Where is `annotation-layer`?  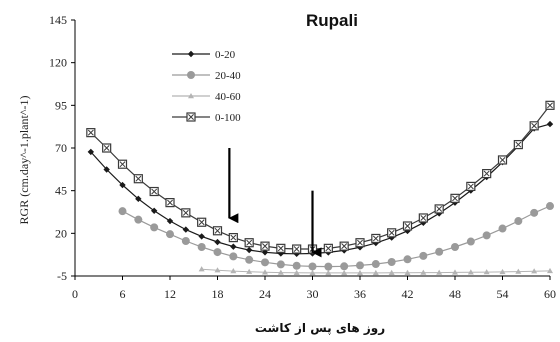
annotation-layer is located at coordinates (275, 203).